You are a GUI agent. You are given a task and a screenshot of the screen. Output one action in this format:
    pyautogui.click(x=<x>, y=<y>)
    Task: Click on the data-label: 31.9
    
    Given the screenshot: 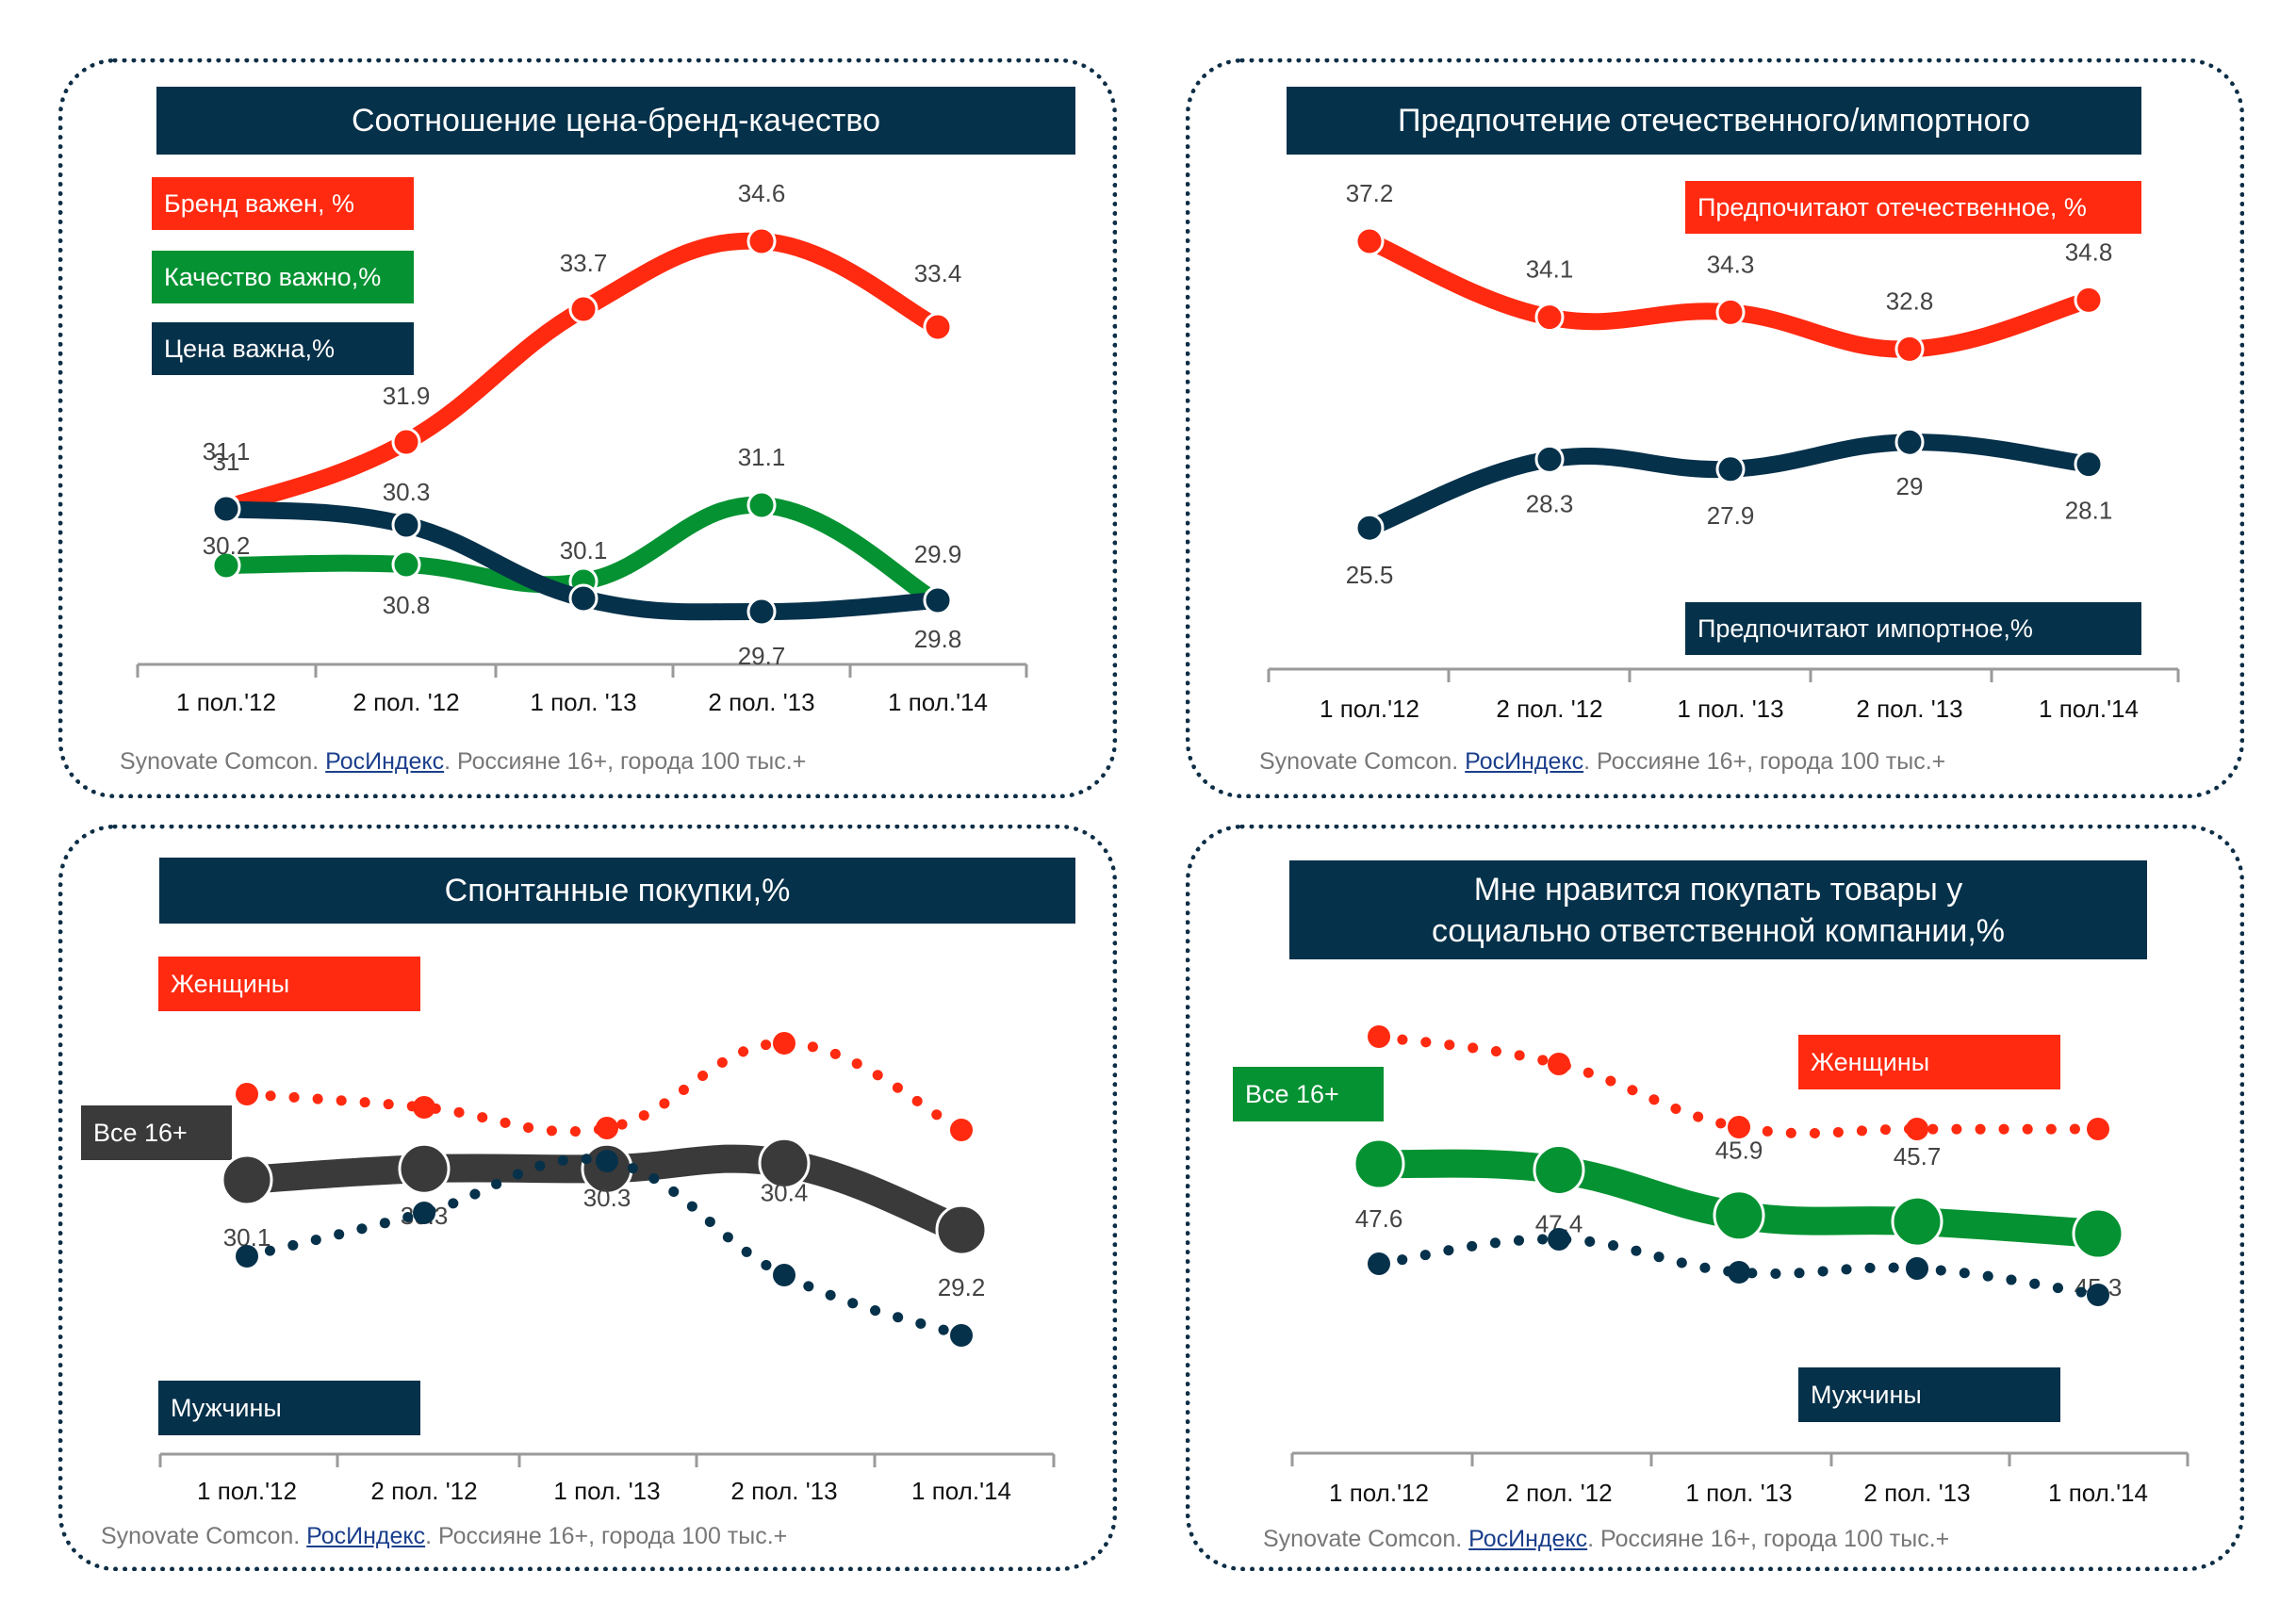 What is the action you would take?
    pyautogui.click(x=407, y=396)
    